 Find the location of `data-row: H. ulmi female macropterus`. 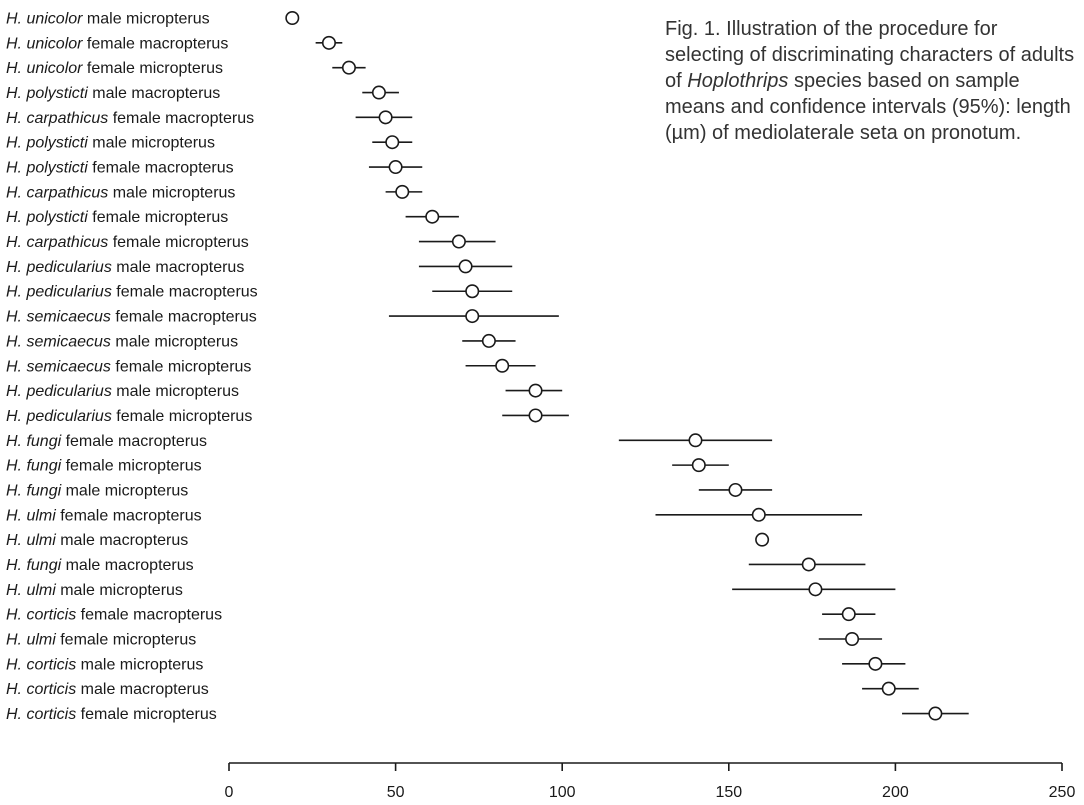

data-row: H. ulmi female macropterus is located at coordinates (434, 515).